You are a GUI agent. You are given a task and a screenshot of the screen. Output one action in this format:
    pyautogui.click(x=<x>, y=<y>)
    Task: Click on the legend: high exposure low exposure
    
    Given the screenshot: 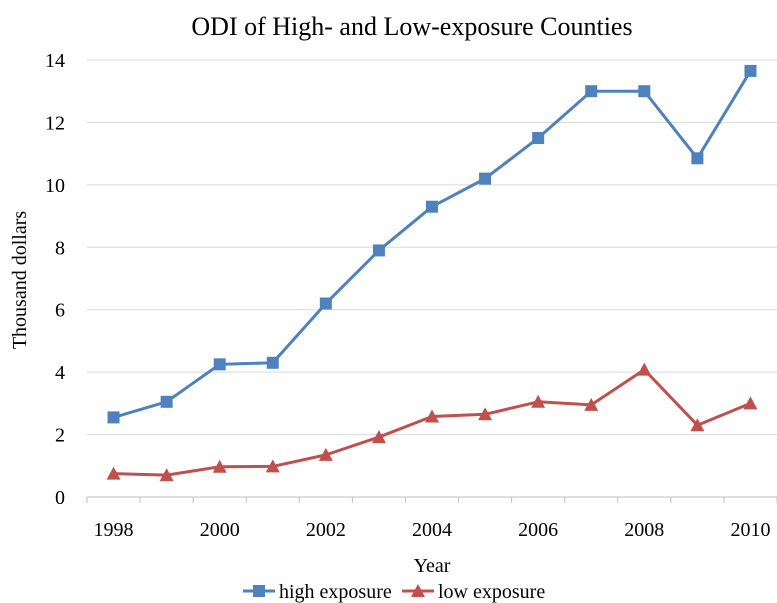 What is the action you would take?
    pyautogui.click(x=394, y=592)
    